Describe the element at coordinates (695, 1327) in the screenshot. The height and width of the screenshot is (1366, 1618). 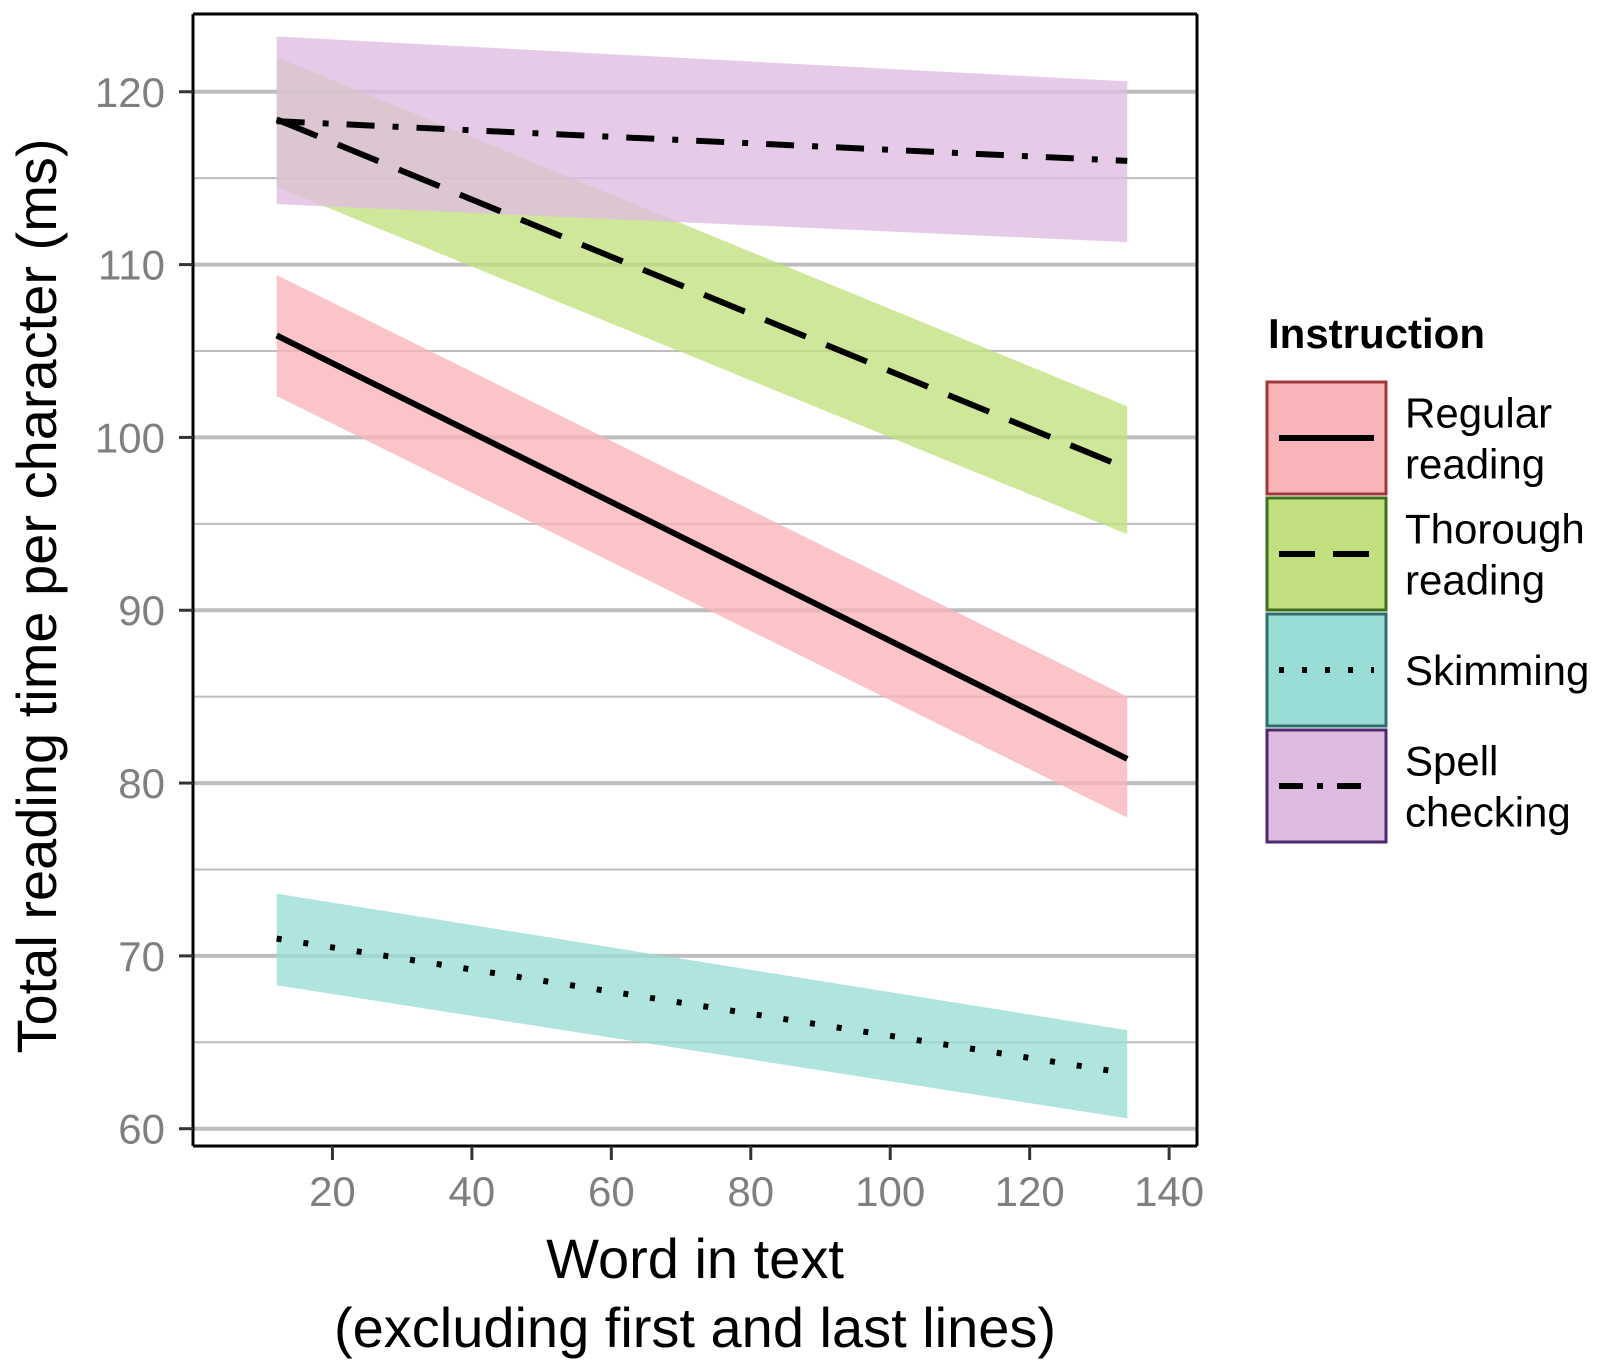
I see `x-axis-title-line-2: (excluding first and last lines)` at that location.